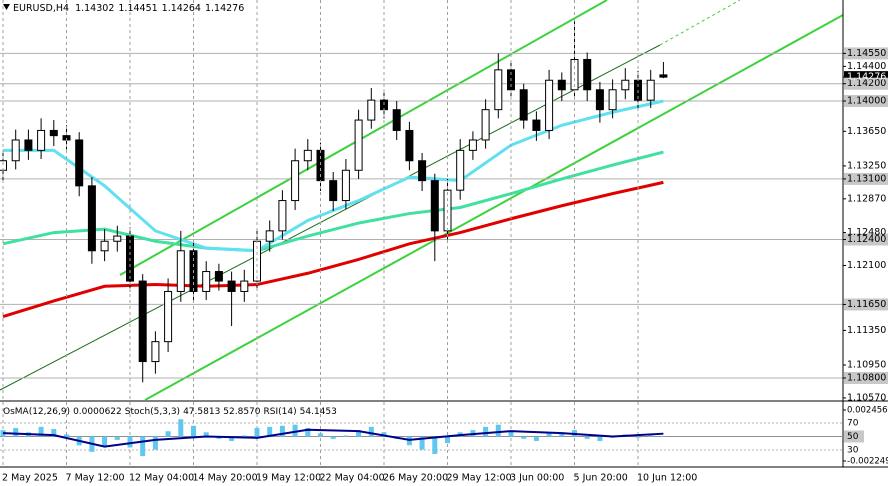 This screenshot has height=486, width=888. I want to click on chart-header: EURUSD,H4 1.14302 1.14451 1.14264 1.14276, so click(128, 8).